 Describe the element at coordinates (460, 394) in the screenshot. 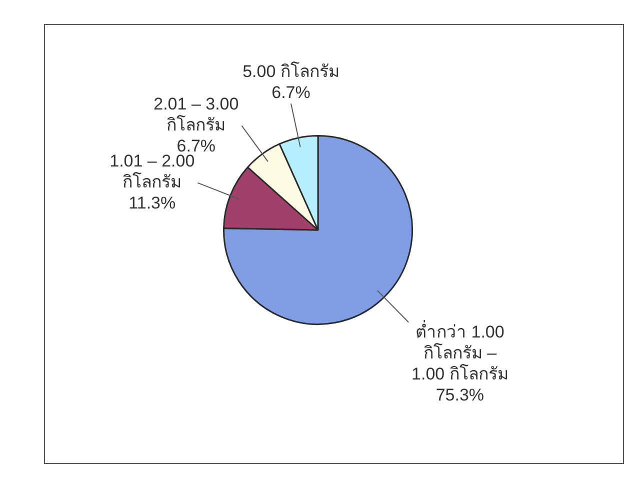

I see `data-label: 75.3%` at that location.